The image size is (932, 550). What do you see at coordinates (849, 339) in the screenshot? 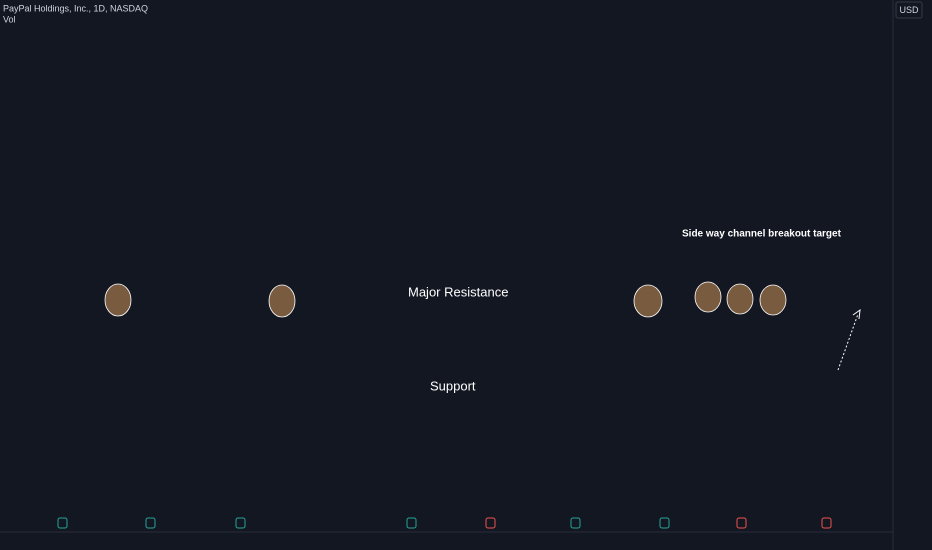
I see `breakout-arrow` at bounding box center [849, 339].